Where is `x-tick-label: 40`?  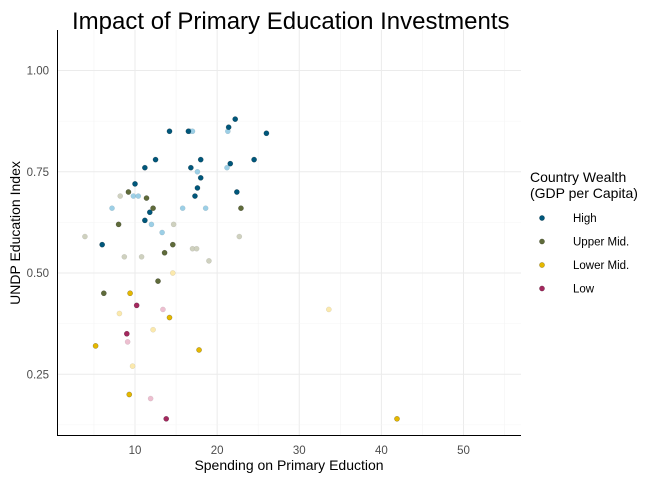 x-tick-label: 40 is located at coordinates (381, 451).